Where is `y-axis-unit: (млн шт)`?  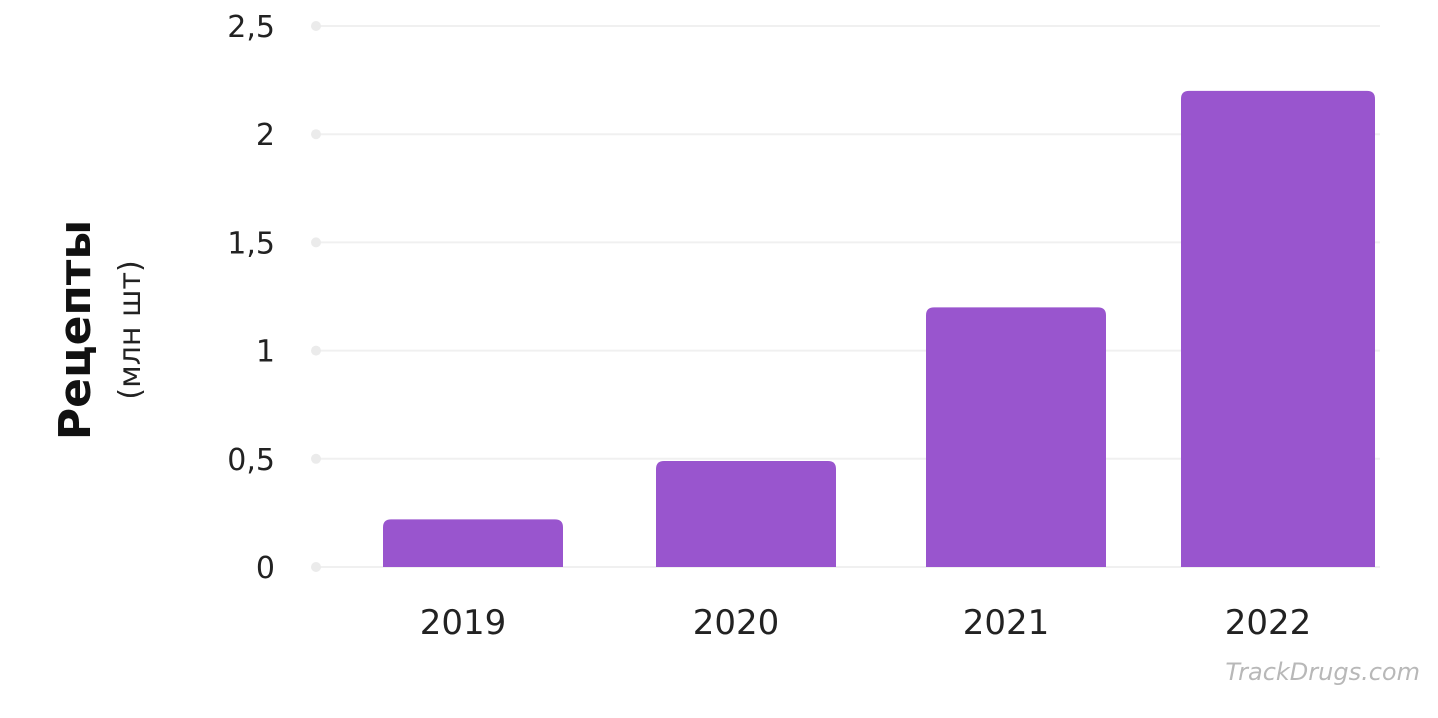
y-axis-unit: (млн шт) is located at coordinates (130, 329).